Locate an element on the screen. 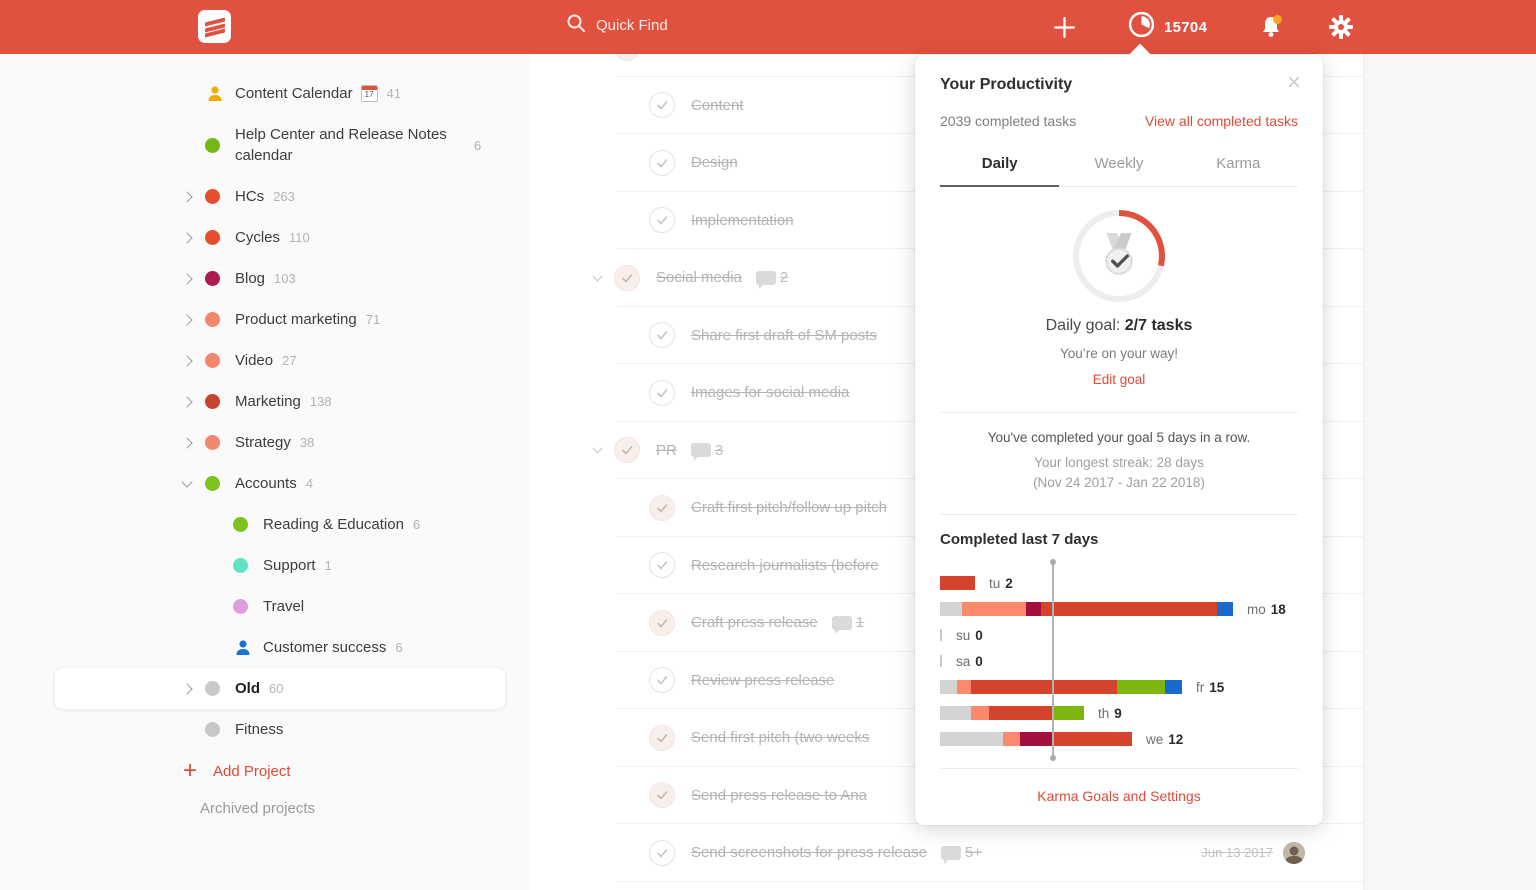 This screenshot has width=1536, height=890. tab-daily: Daily is located at coordinates (1000, 171).